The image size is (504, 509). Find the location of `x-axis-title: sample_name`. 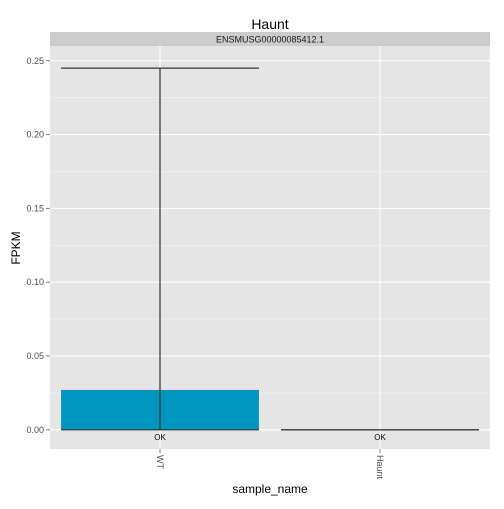

x-axis-title: sample_name is located at coordinates (270, 489).